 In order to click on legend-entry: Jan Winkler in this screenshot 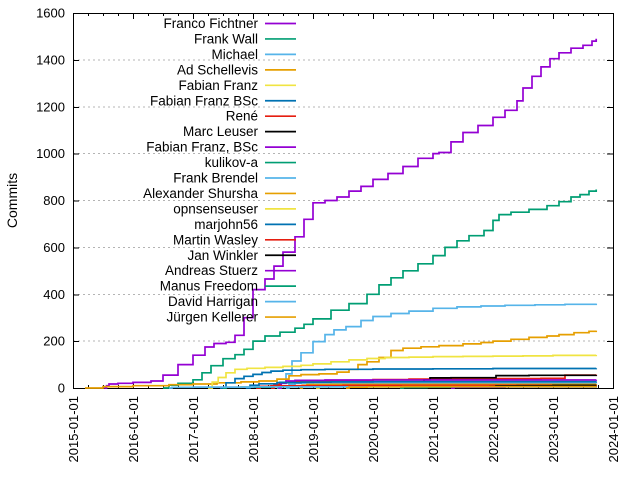, I will do `click(241, 255)`.